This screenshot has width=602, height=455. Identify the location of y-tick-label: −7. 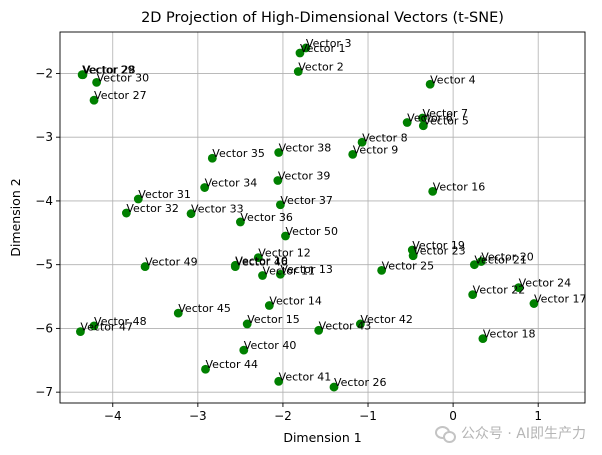
(44, 392).